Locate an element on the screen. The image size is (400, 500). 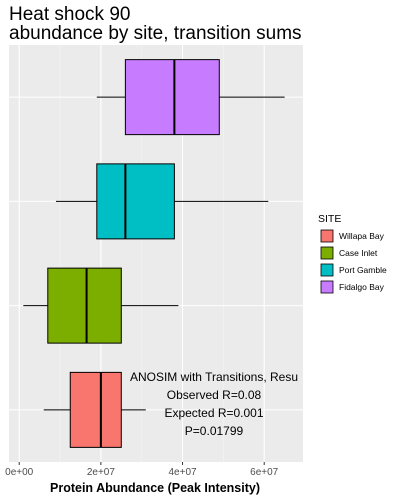
legend-title: SITE is located at coordinates (329, 219).